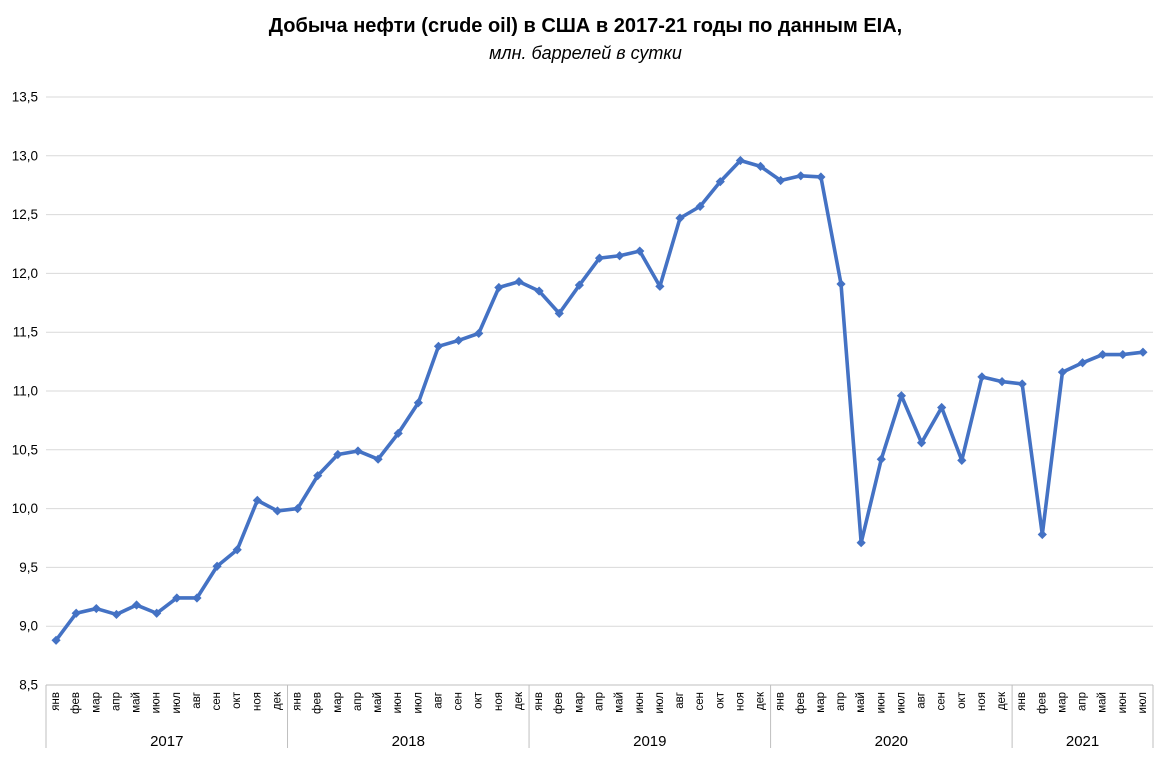 This screenshot has height=760, width=1171. Describe the element at coordinates (166, 741) in the screenshot. I see `x-axis-year-label: 2017` at that location.